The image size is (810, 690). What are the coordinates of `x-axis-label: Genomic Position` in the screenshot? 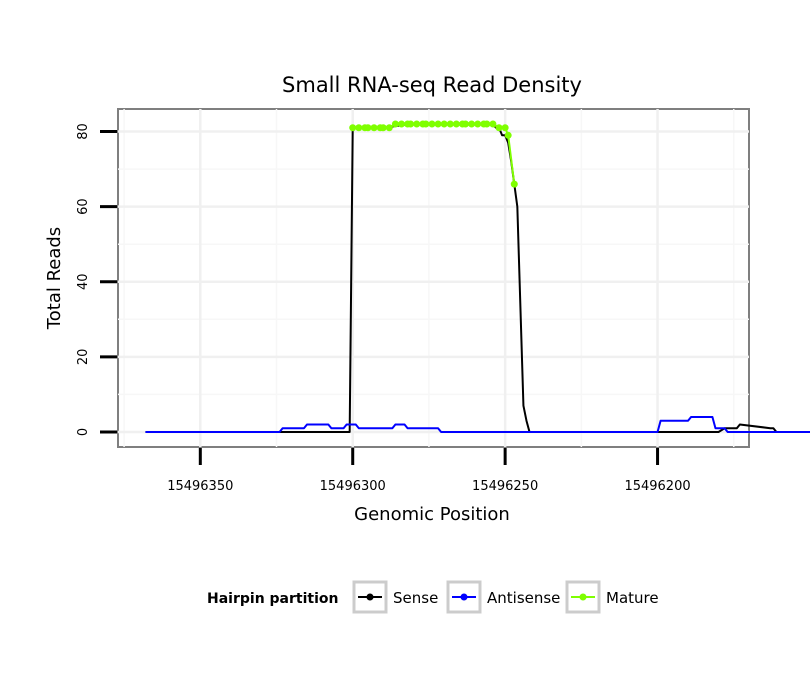 It's located at (432, 514).